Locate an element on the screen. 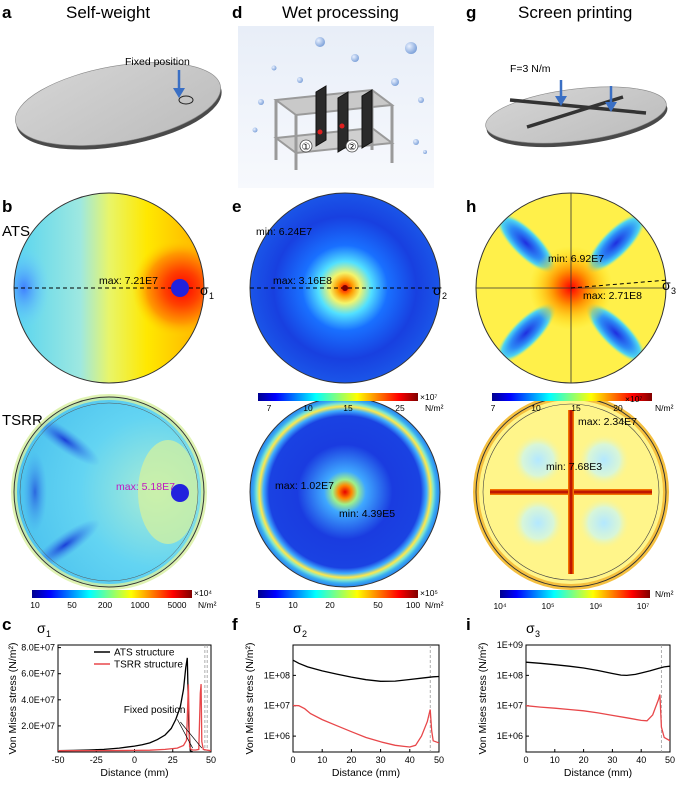 The width and height of the screenshot is (685, 787). y-tick-label: 1E+09 is located at coordinates (510, 645).